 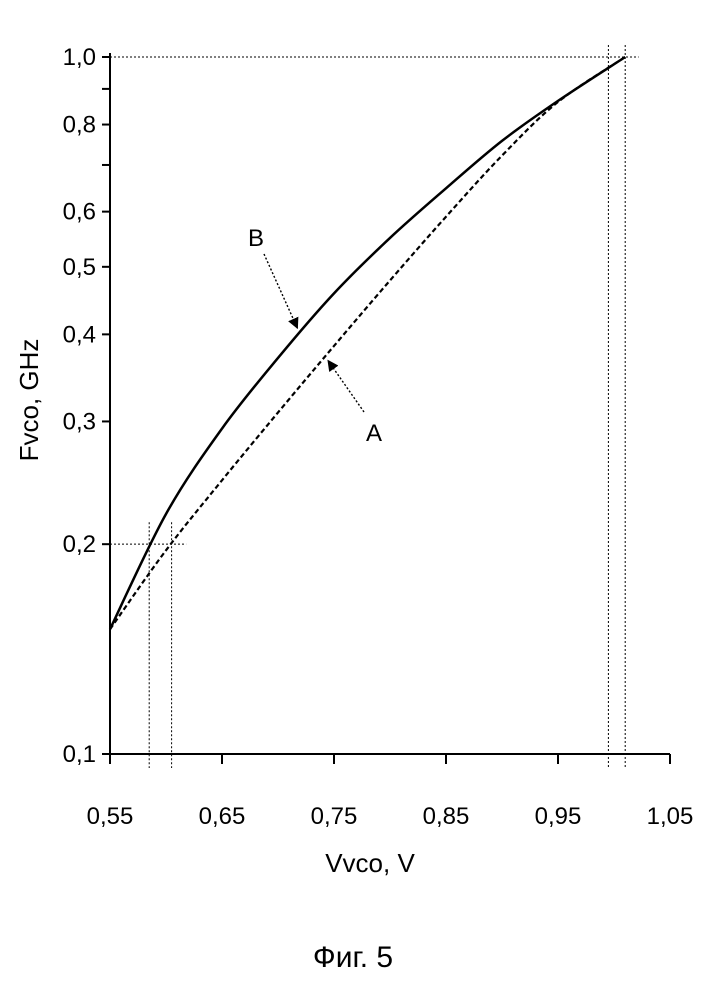 What do you see at coordinates (79, 212) in the screenshot?
I see `y-tick-label-6: 0,6` at bounding box center [79, 212].